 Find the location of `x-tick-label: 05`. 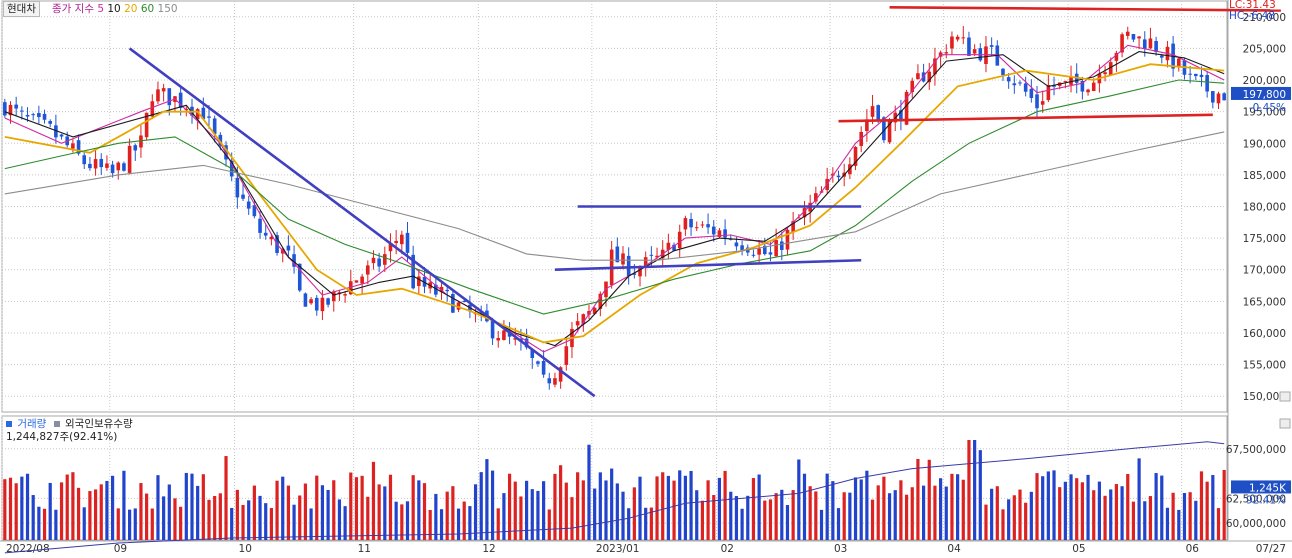

x-tick-label: 05 is located at coordinates (1078, 549).